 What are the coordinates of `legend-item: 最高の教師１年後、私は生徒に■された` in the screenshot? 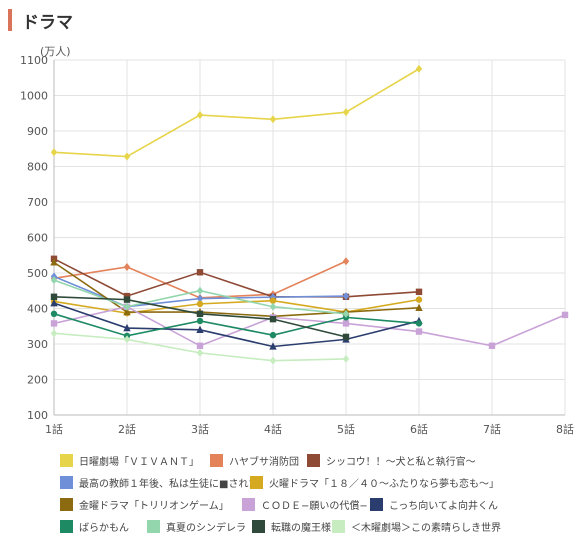 It's located at (159, 482).